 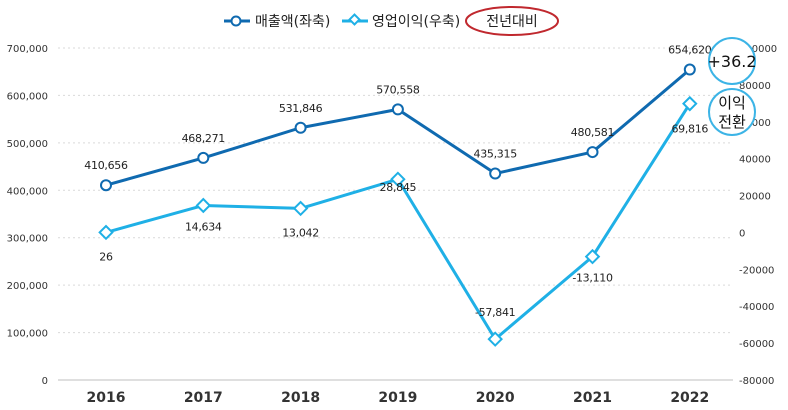 What do you see at coordinates (27, 239) in the screenshot?
I see `left-tick-label: 300,000` at bounding box center [27, 239].